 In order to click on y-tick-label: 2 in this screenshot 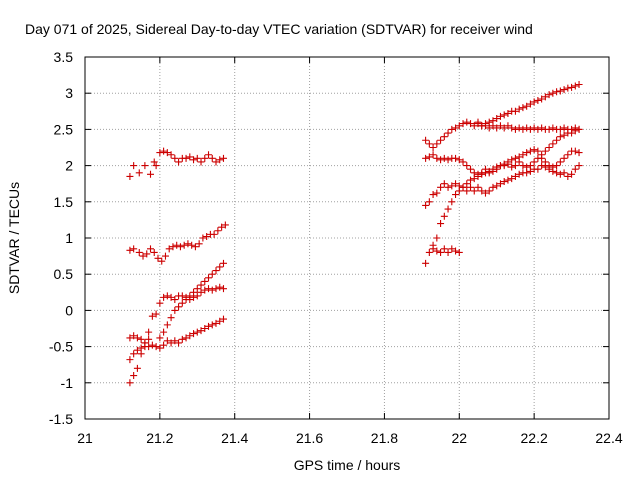, I will do `click(69, 166)`.